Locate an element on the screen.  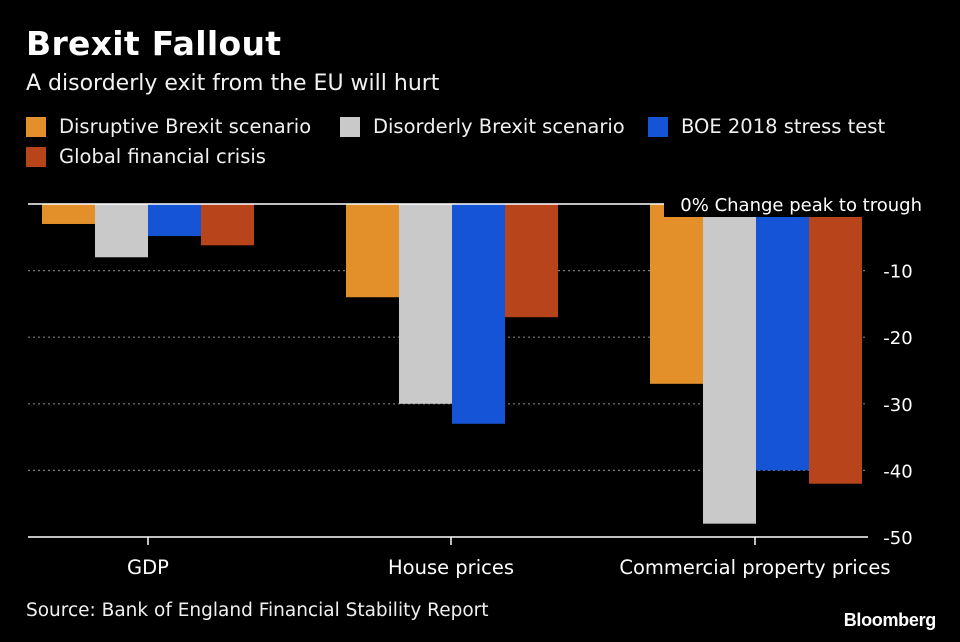
x-category-label: GDP is located at coordinates (148, 567).